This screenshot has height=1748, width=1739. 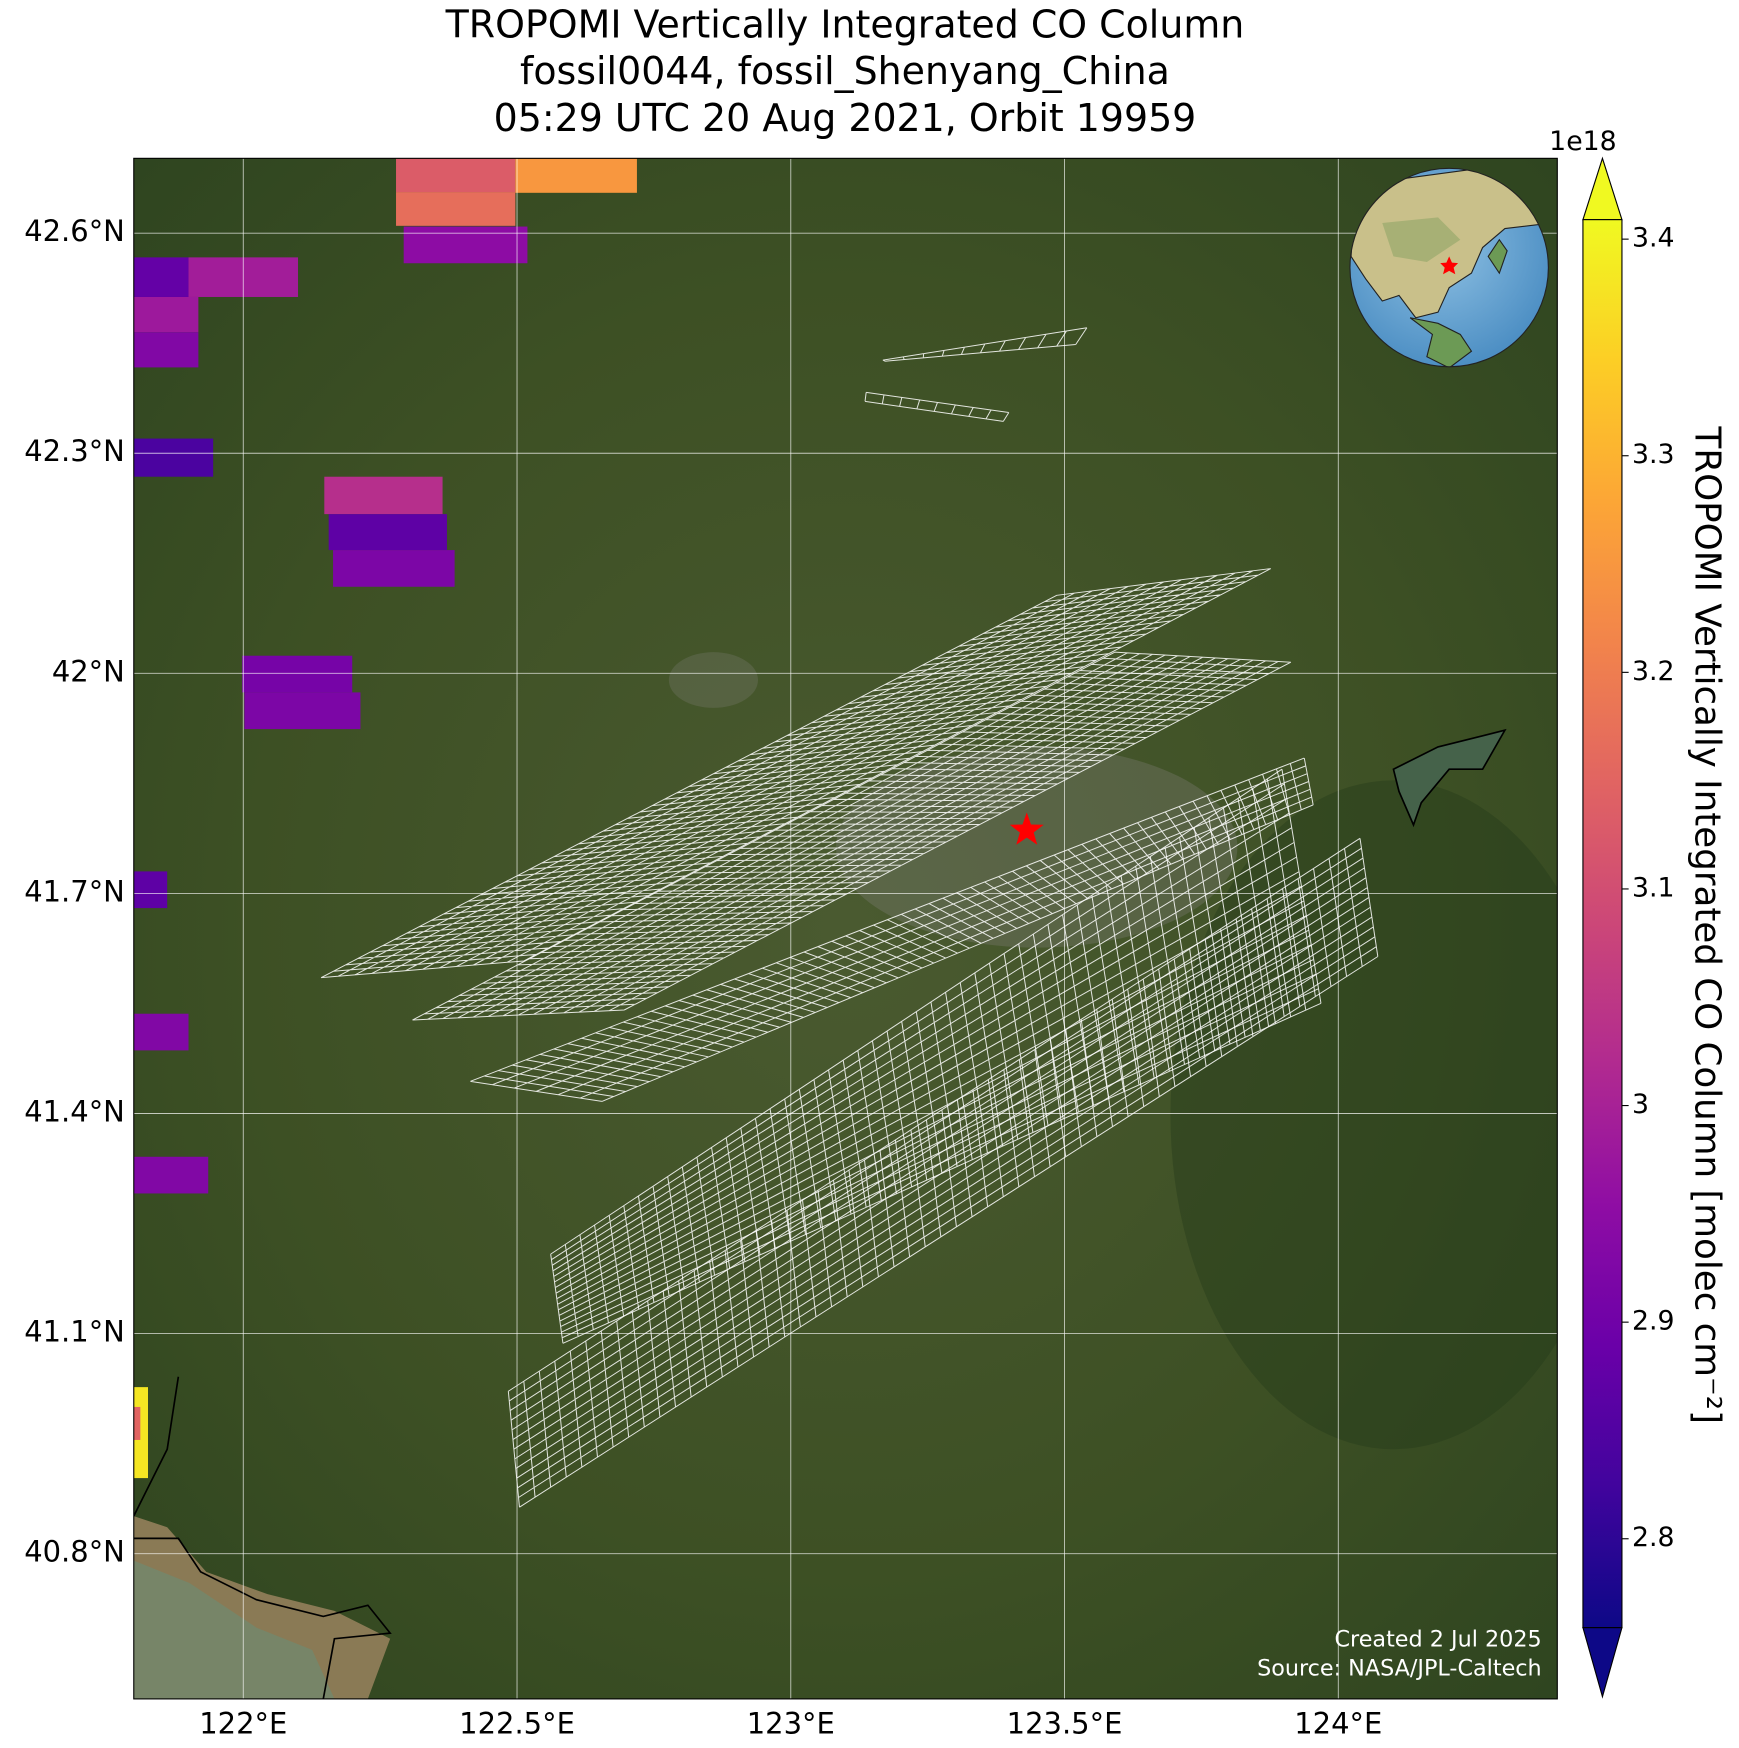 I want to click on colorbar-tick-label: 3.3, so click(x=1653, y=454).